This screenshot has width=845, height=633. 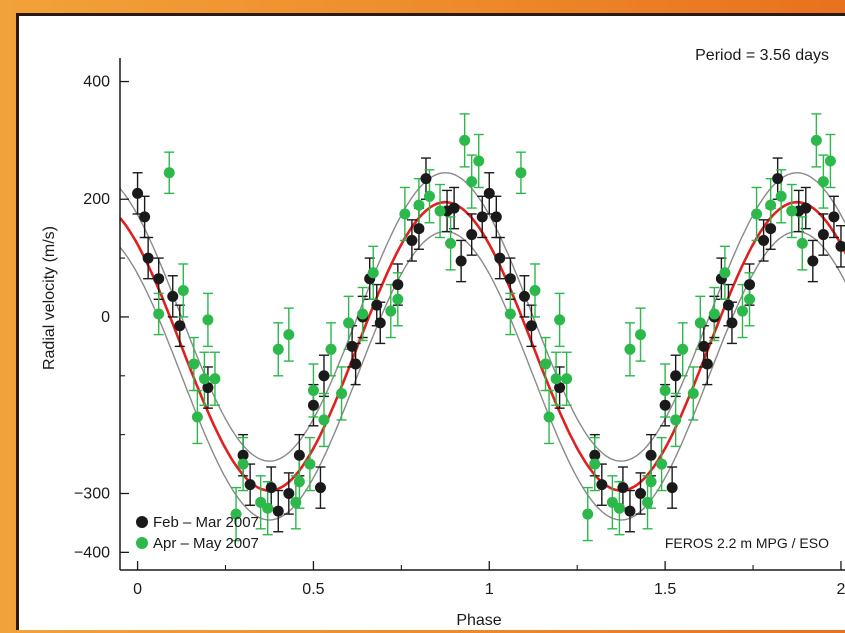 What do you see at coordinates (142, 522) in the screenshot?
I see `legend-marker-feb-mar` at bounding box center [142, 522].